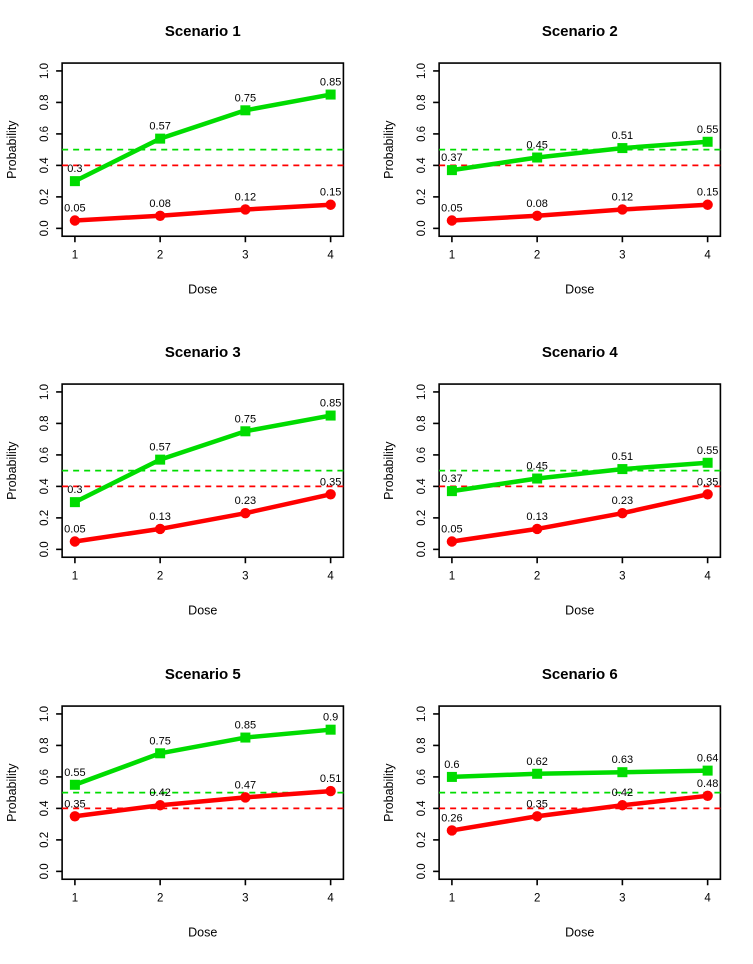 This screenshot has height=964, width=753. What do you see at coordinates (245, 98) in the screenshot?
I see `green-series-point-label: 0.75` at bounding box center [245, 98].